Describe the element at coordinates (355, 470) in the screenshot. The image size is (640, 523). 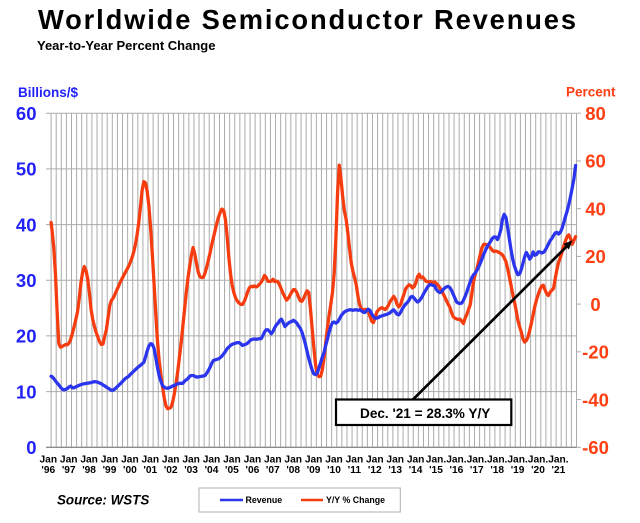
I see `svg-text: '11` at that location.